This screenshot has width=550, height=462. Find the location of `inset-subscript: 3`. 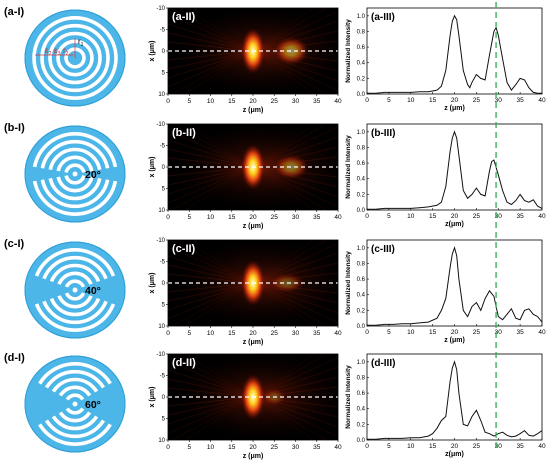

inset-subscript: 3 is located at coordinates (59, 54).